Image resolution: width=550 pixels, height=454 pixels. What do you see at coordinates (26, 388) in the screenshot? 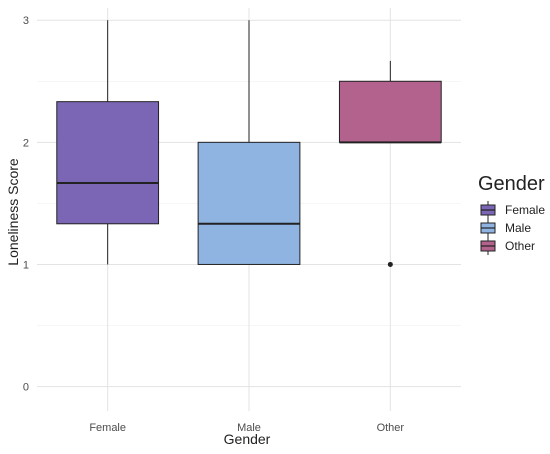
I see `y-tick-label: 0` at bounding box center [26, 388].